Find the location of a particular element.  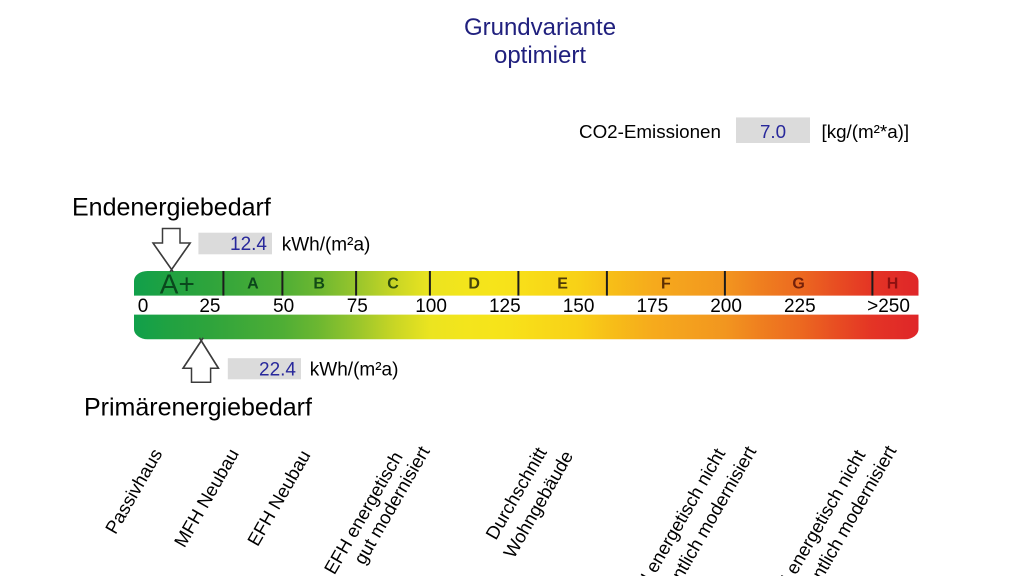

svg-text: D is located at coordinates (474, 283).